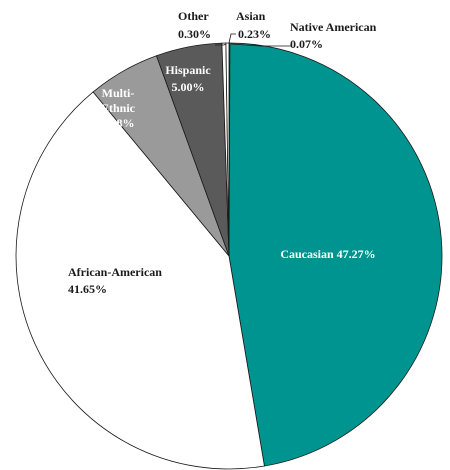  Describe the element at coordinates (87, 289) in the screenshot. I see `label-african-american-value: 41.65%` at that location.